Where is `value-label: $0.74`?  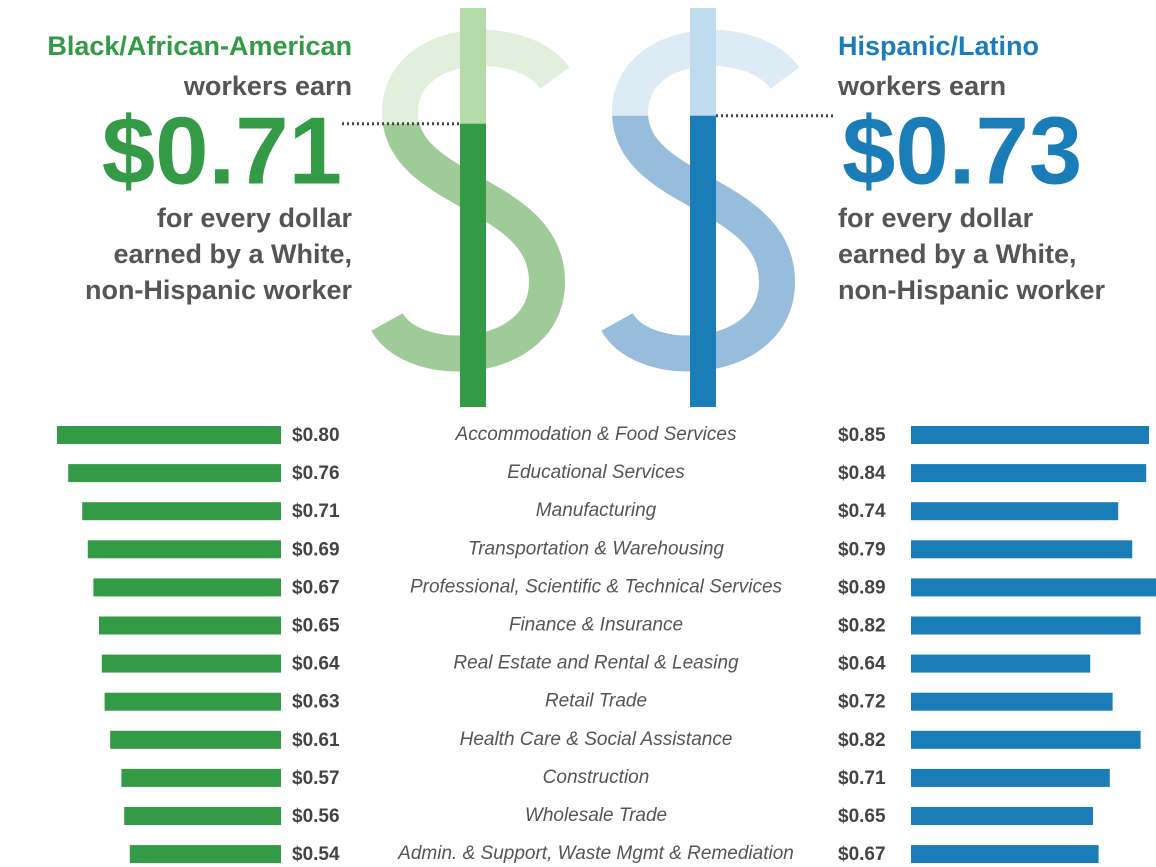
value-label: $0.74 is located at coordinates (862, 511).